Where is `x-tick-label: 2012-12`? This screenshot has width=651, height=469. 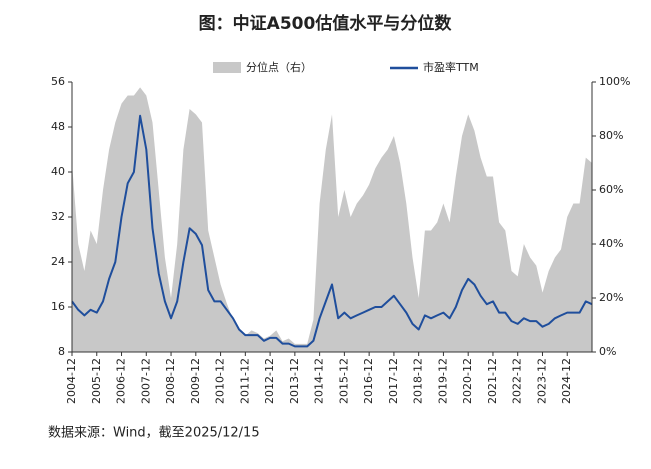
x-tick-label: 2012-12 is located at coordinates (269, 381).